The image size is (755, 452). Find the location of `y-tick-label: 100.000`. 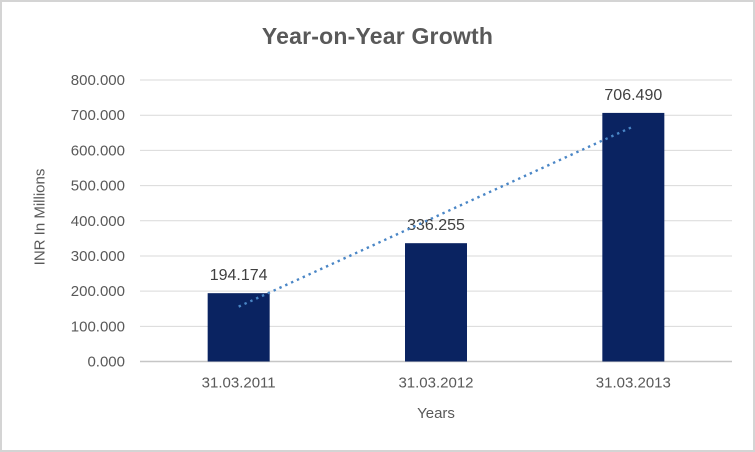

y-tick-label: 100.000 is located at coordinates (98, 326).